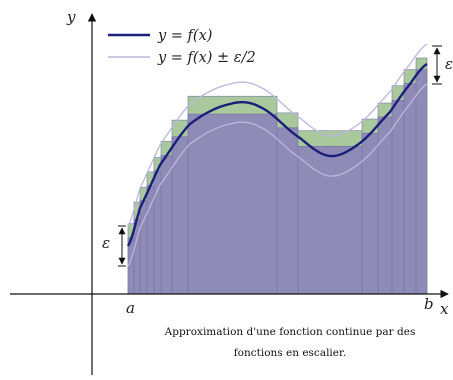  What do you see at coordinates (429, 304) in the screenshot?
I see `b-label: b` at bounding box center [429, 304].